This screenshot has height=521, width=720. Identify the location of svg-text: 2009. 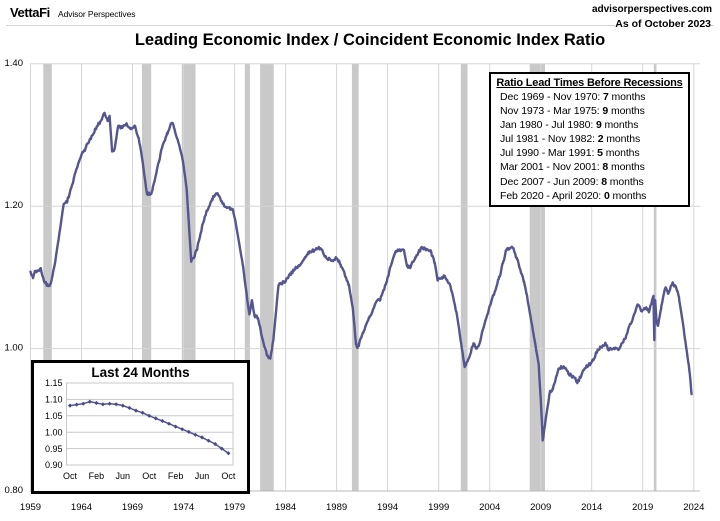
(540, 507).